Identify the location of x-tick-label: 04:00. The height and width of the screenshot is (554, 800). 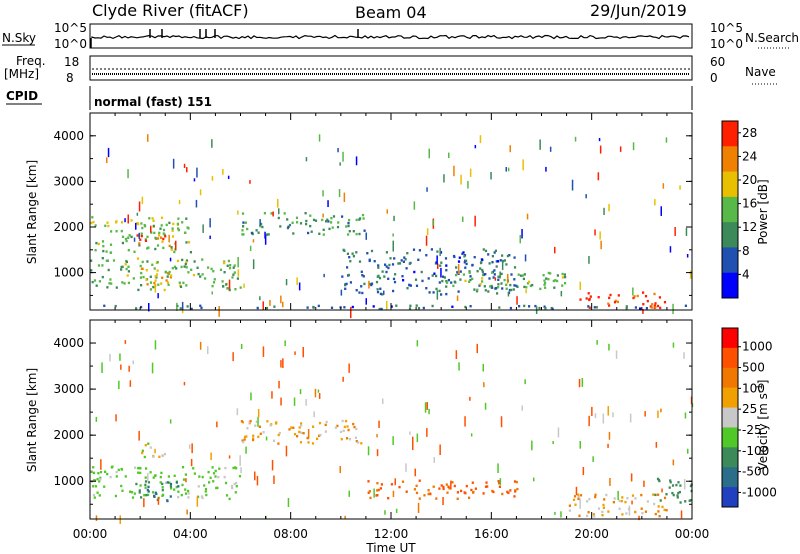
(190, 534).